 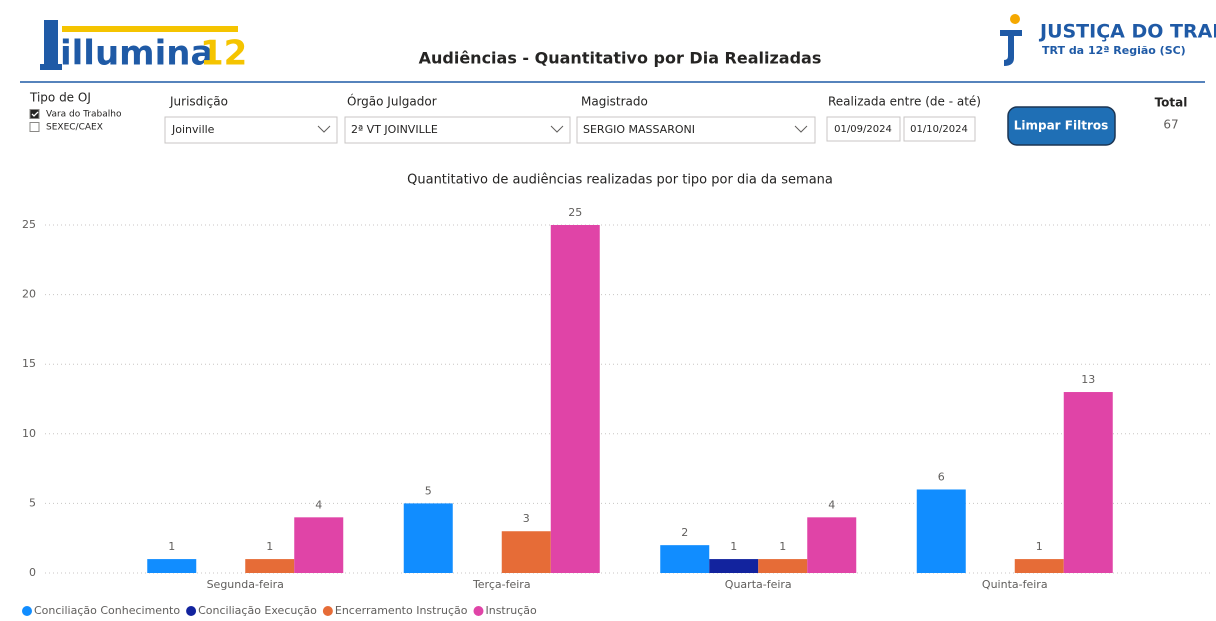 I want to click on checkbox-list: Vara do Trabalho SEXEC/CAEX, so click(x=75, y=121).